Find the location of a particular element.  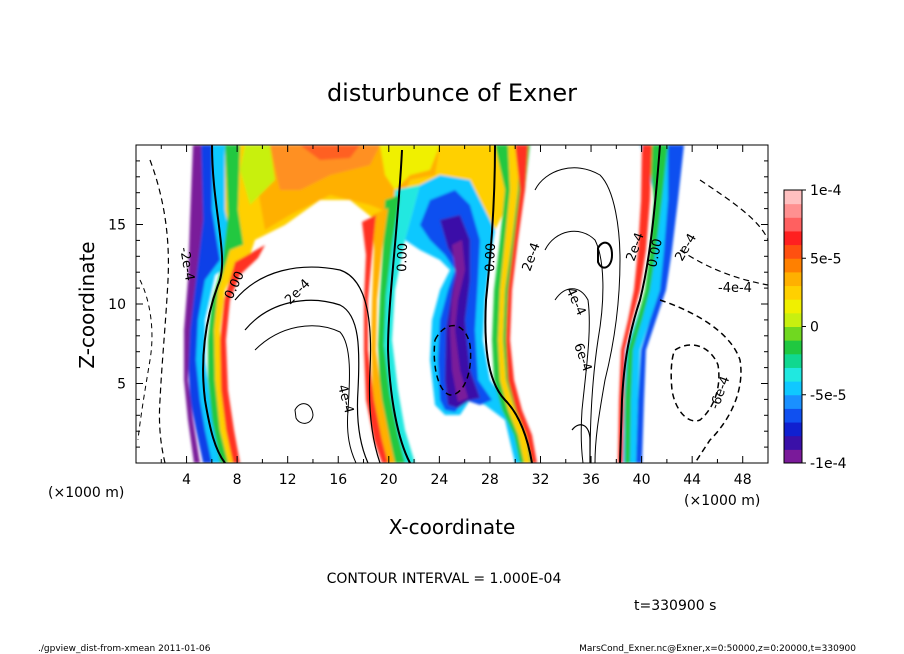

x-tick-label: 28 is located at coordinates (490, 480).